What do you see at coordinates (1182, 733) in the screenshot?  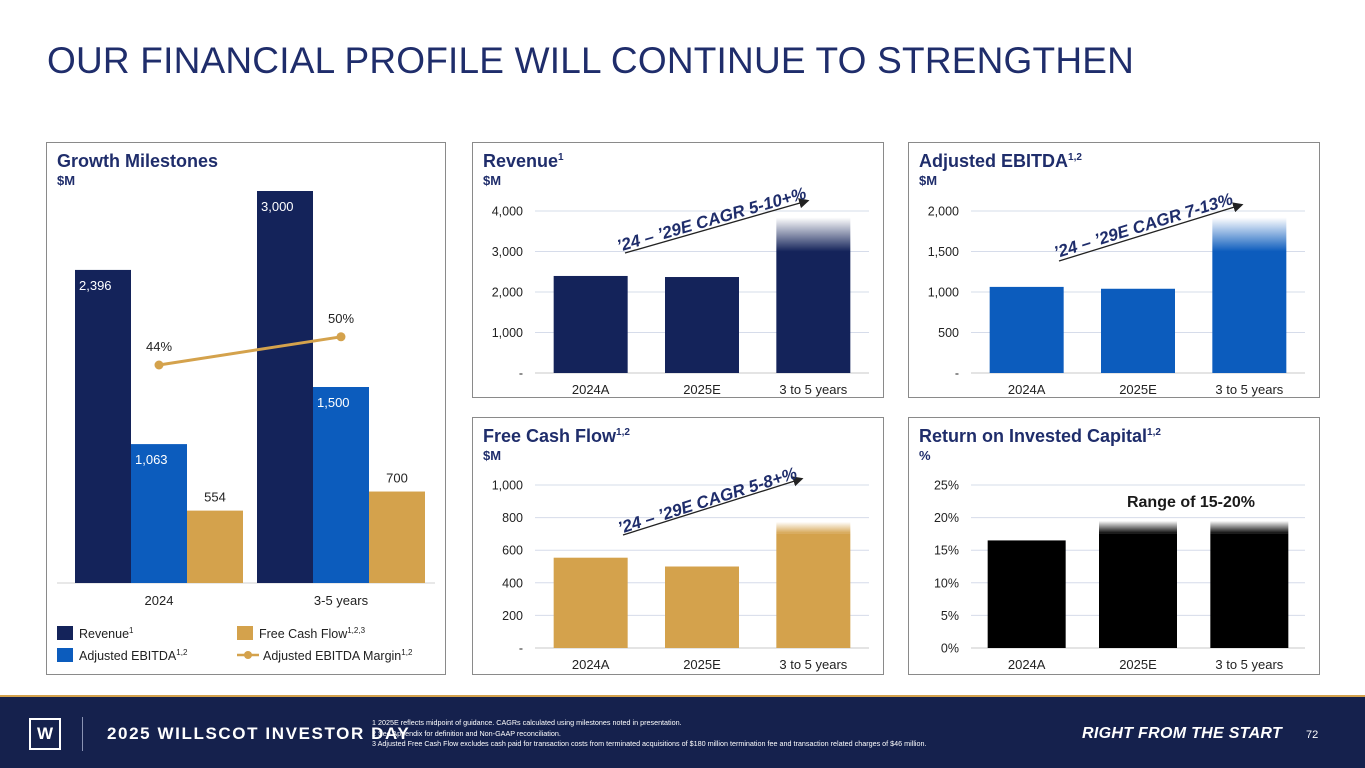 I see `tagline: RIGHT FROM THE START` at bounding box center [1182, 733].